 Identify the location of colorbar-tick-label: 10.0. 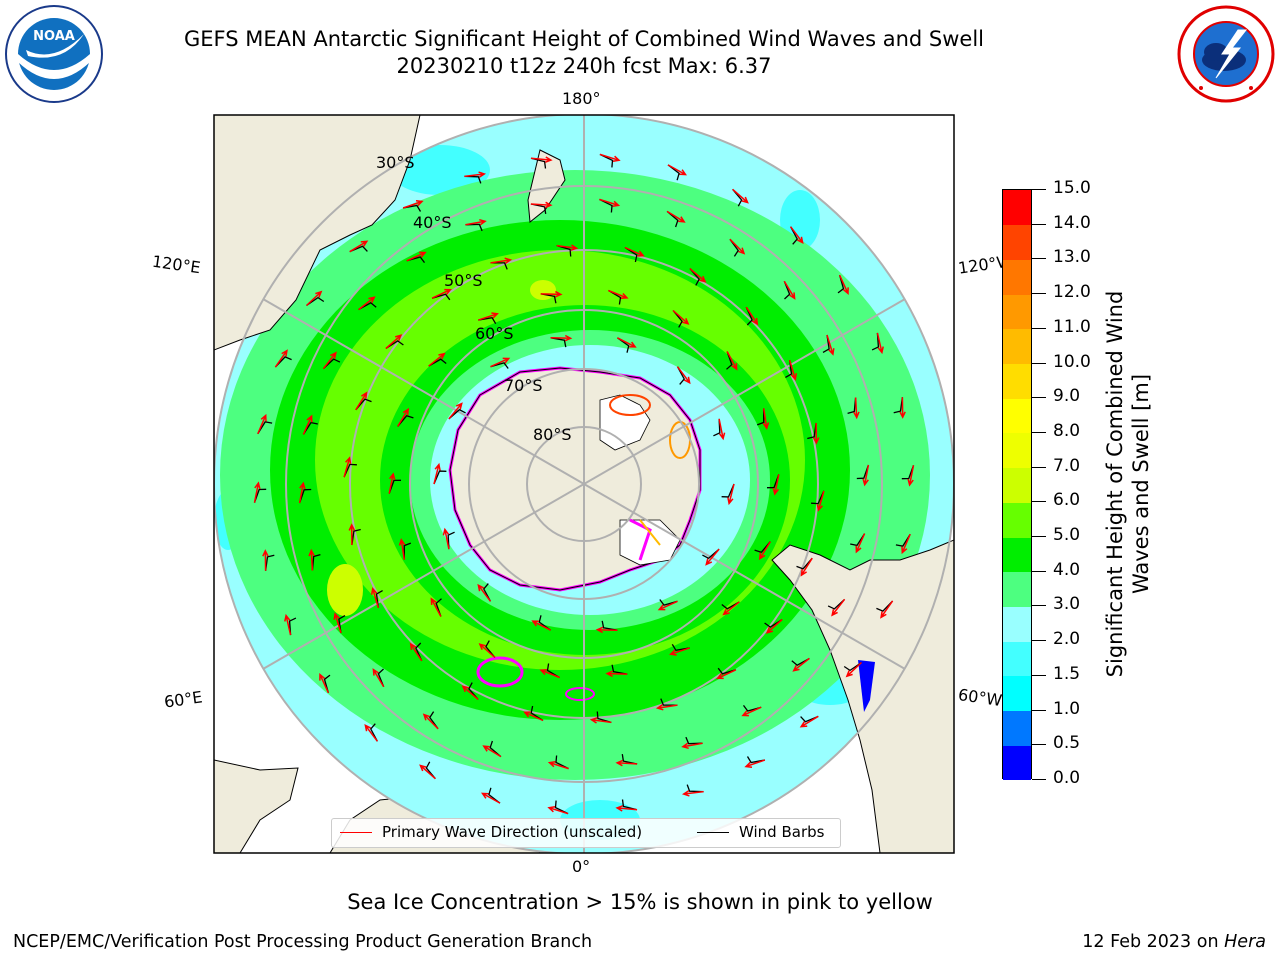
(1072, 361).